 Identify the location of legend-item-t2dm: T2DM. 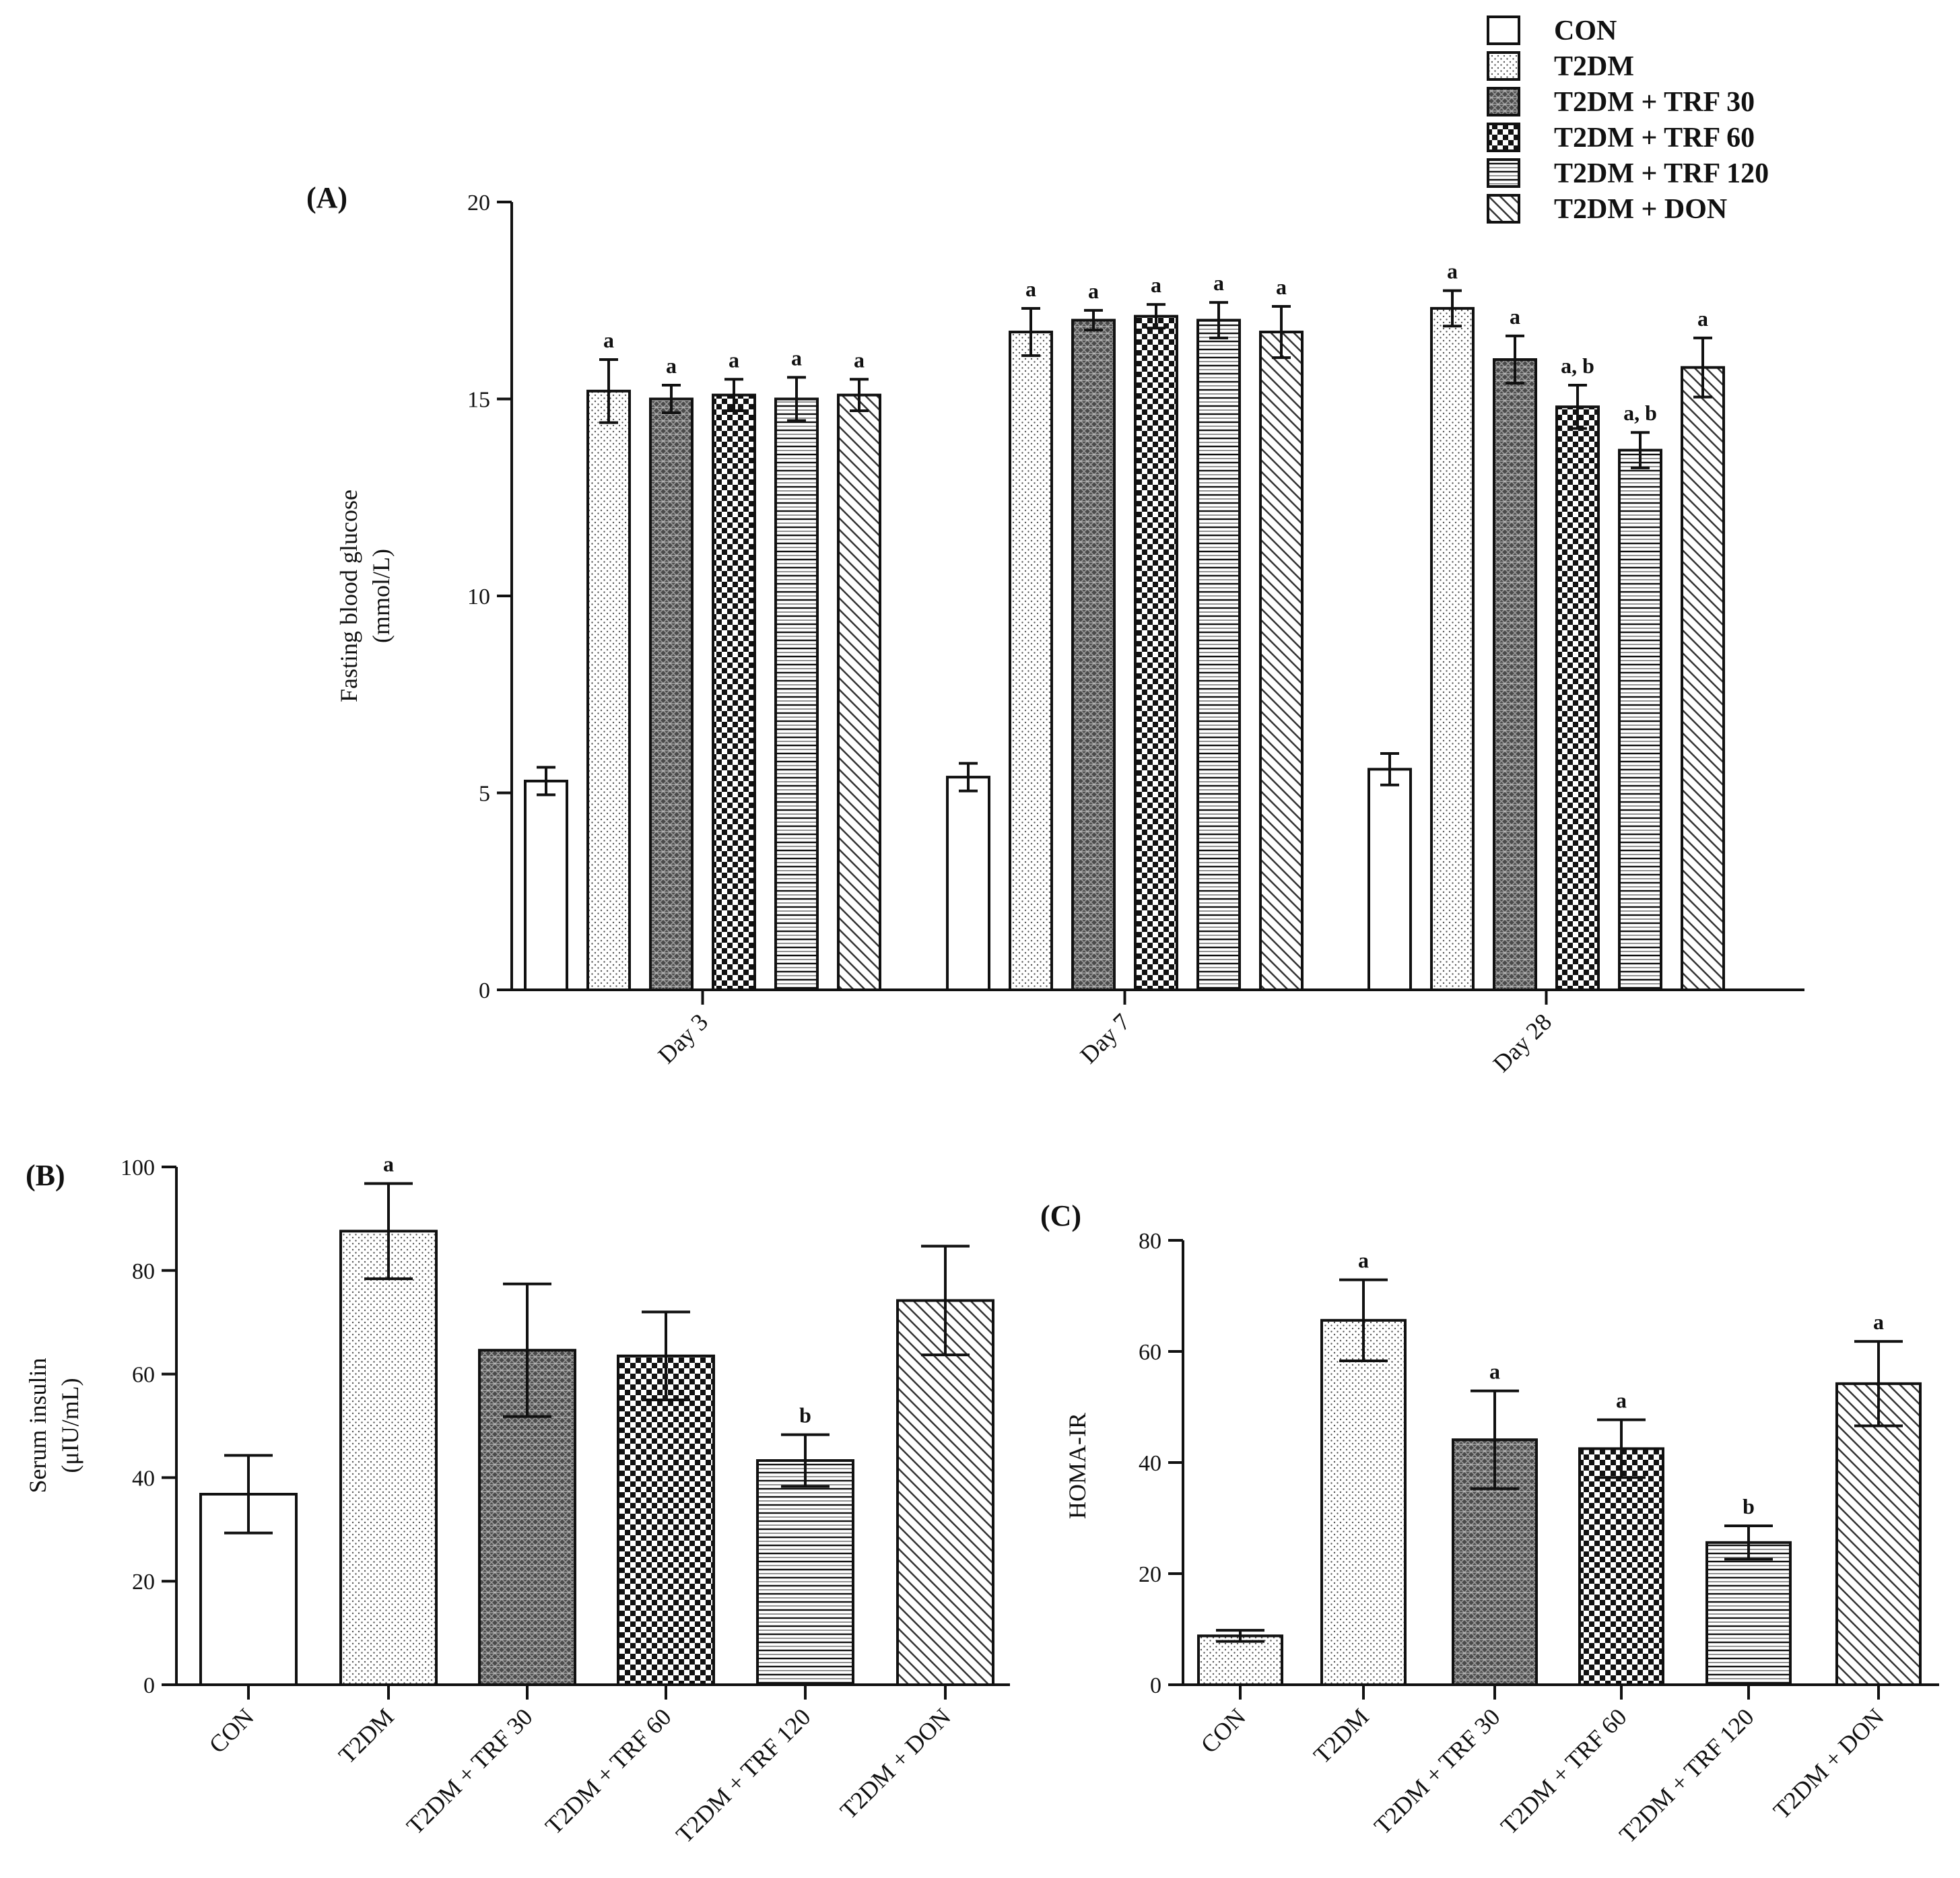
(1560, 66).